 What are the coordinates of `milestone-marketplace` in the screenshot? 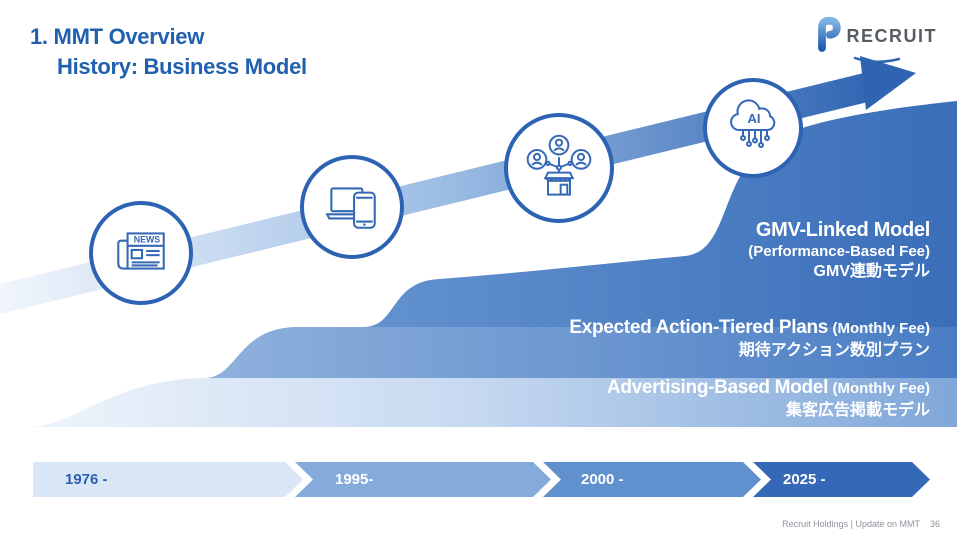 It's located at (559, 168).